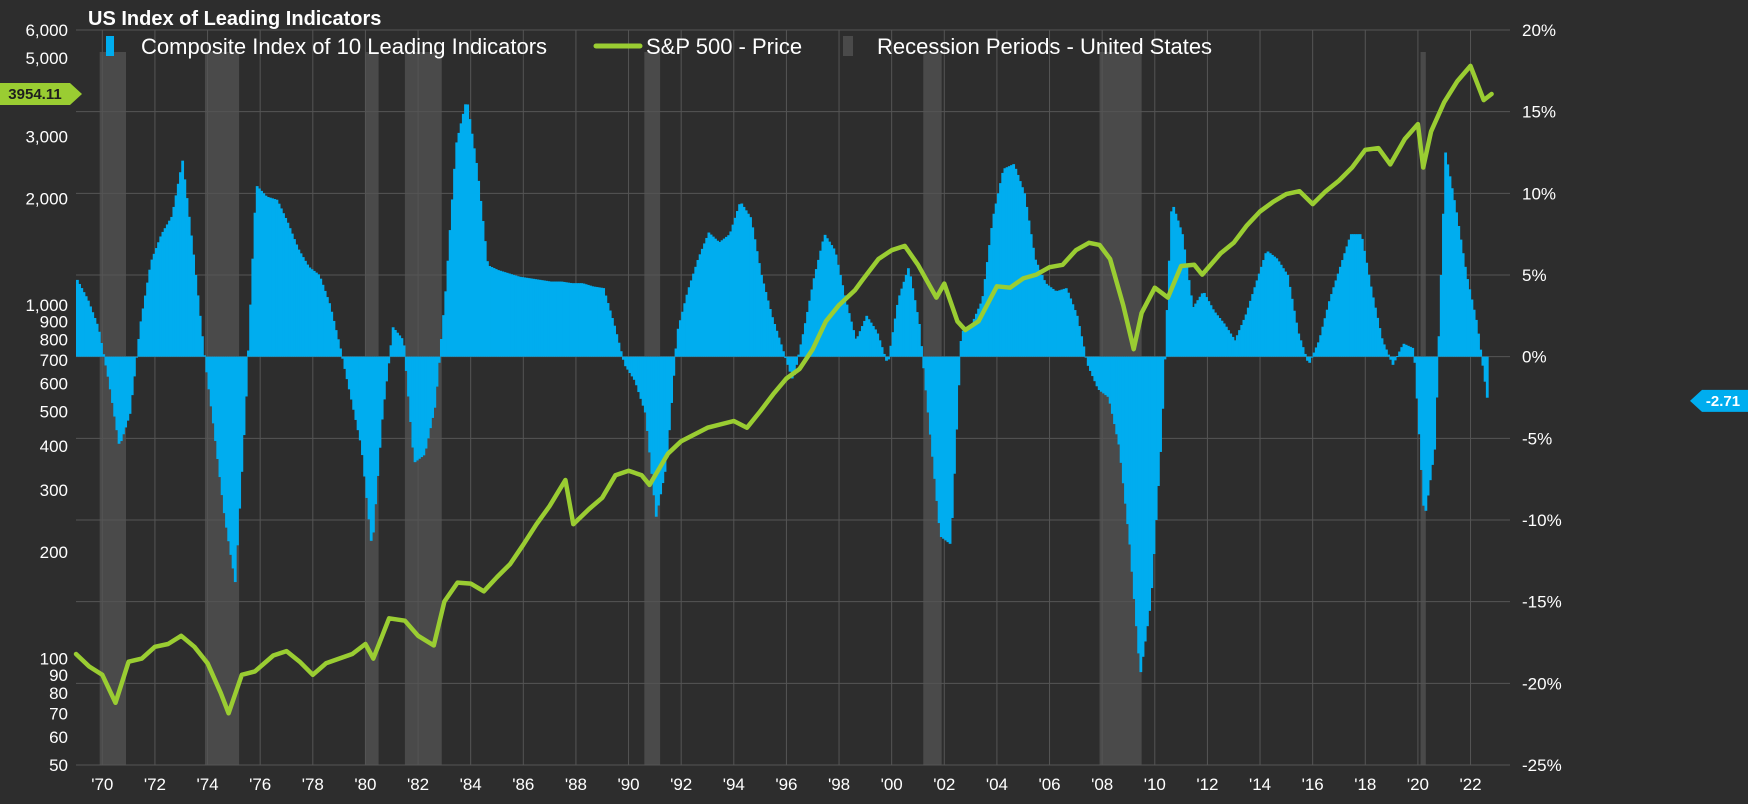  I want to click on x-tick-label: '82, so click(418, 784).